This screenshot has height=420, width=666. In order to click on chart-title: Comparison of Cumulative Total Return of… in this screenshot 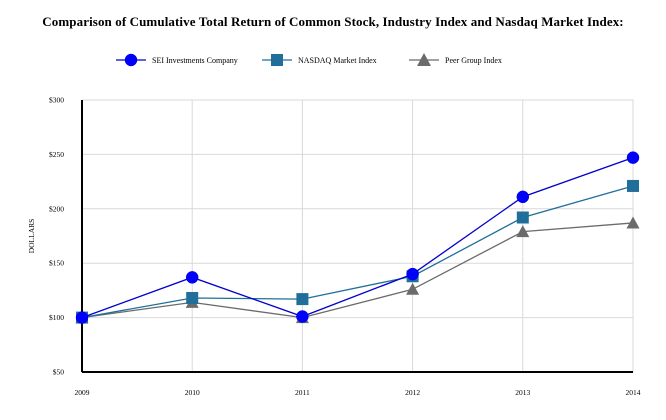, I will do `click(333, 21)`.